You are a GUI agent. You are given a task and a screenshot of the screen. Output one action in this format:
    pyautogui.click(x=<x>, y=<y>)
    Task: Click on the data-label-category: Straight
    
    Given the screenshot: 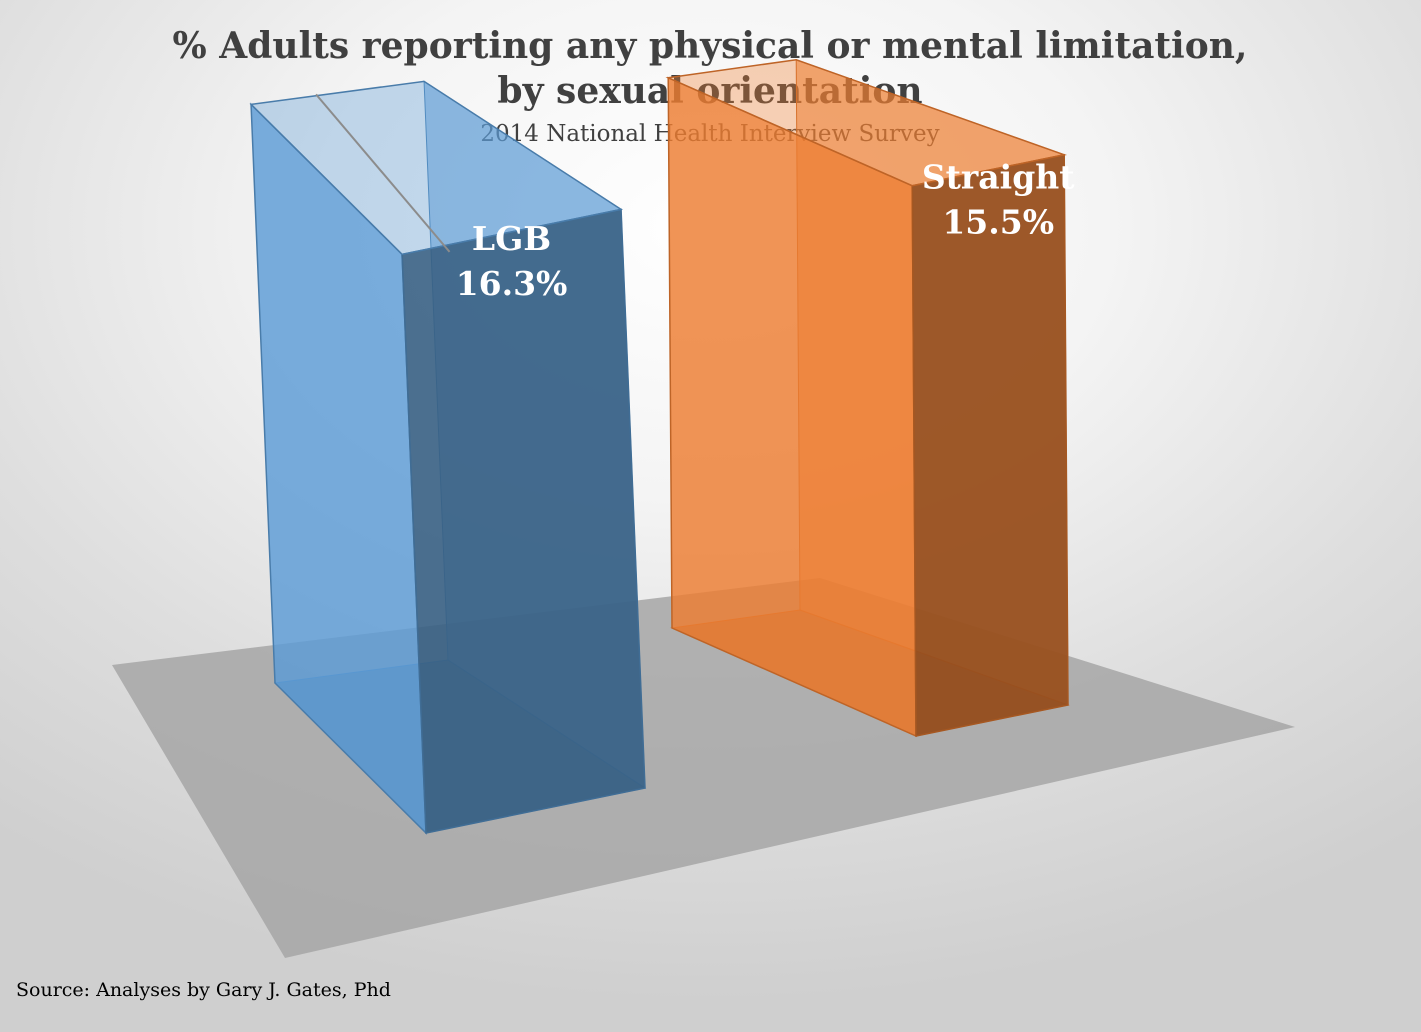 What is the action you would take?
    pyautogui.click(x=998, y=176)
    